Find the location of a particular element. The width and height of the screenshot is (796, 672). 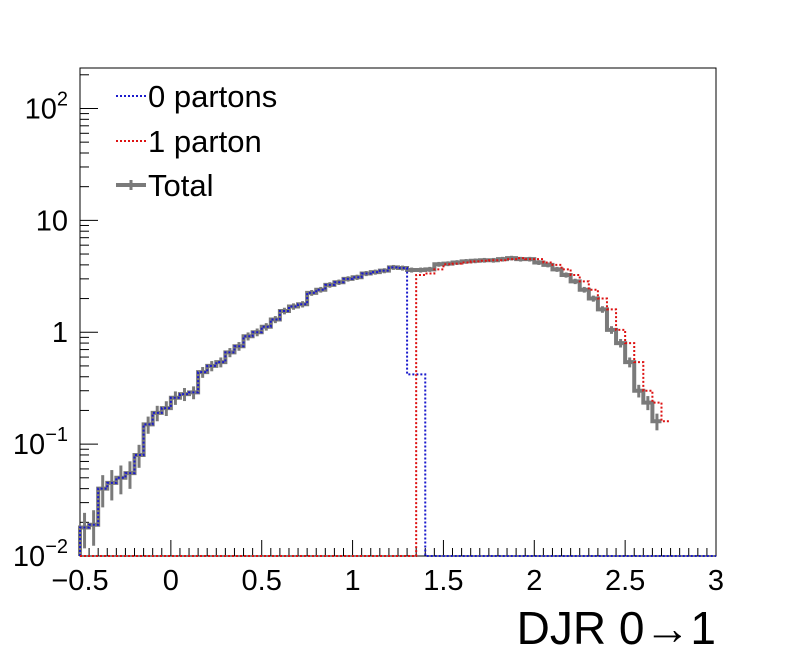

y-tick-label: 10 is located at coordinates (52, 221).